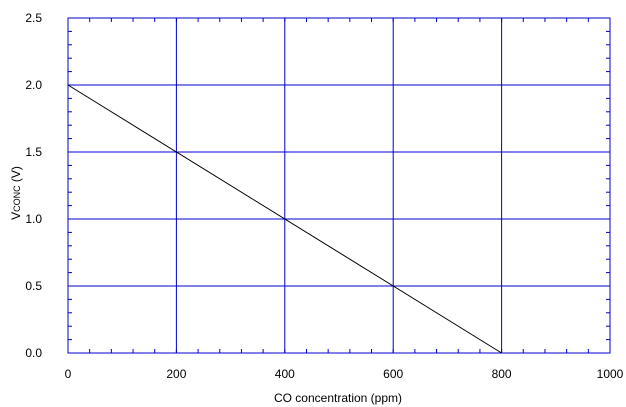 The height and width of the screenshot is (407, 626). Describe the element at coordinates (33, 185) in the screenshot. I see `y-tick-labels: 0.0 0.5 1.0 1.5 2.0 2.5` at that location.